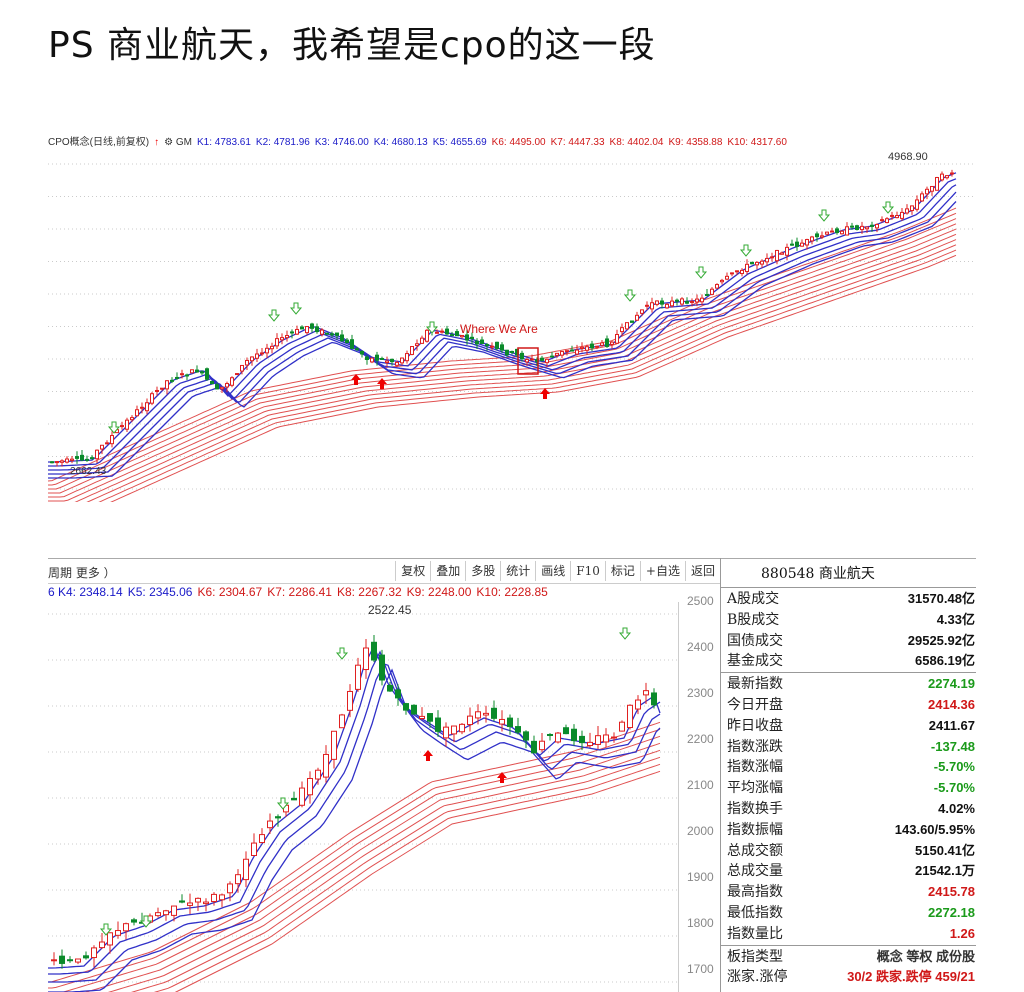 Image resolution: width=1024 pixels, height=992 pixels. Describe the element at coordinates (911, 977) in the screenshot. I see `panel-row-value: 30/2 跌家.跌停 459/21` at that location.